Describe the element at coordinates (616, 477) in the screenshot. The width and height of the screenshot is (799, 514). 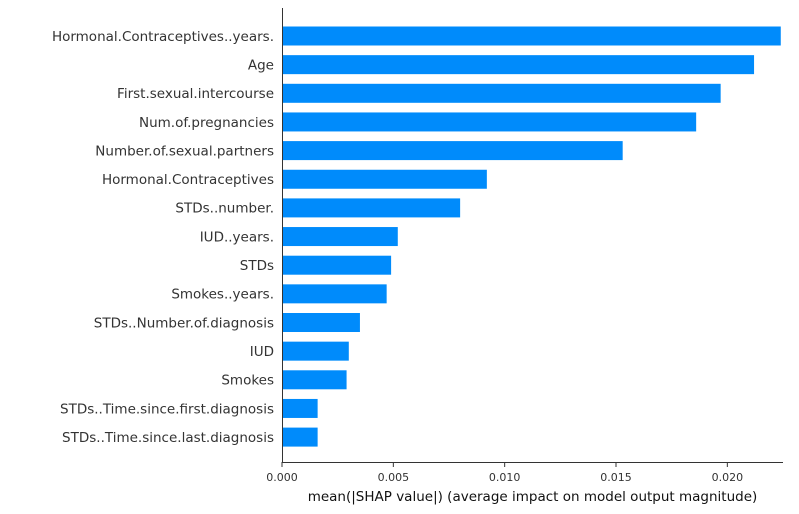
I see `x-tick-label-3: 0.015` at that location.